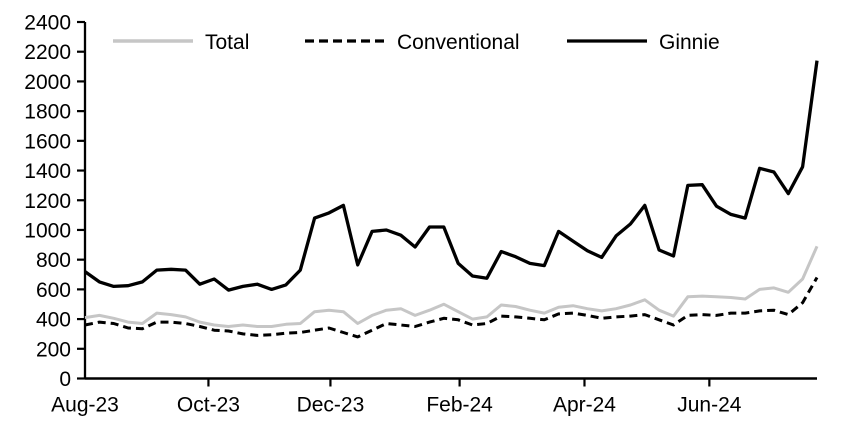 This screenshot has height=429, width=852. Describe the element at coordinates (458, 42) in the screenshot. I see `legend-label: Conventional` at that location.